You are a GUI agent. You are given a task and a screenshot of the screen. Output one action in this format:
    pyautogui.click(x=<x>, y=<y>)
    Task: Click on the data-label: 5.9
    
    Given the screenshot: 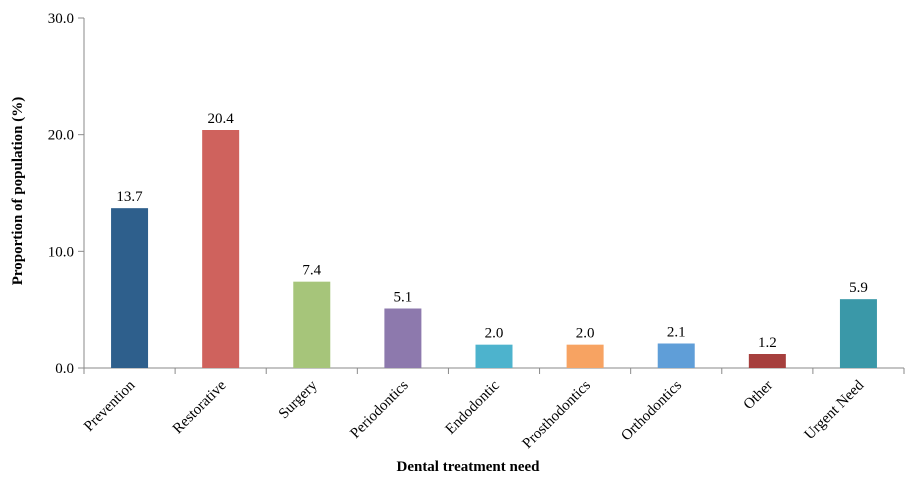 What is the action you would take?
    pyautogui.click(x=858, y=288)
    